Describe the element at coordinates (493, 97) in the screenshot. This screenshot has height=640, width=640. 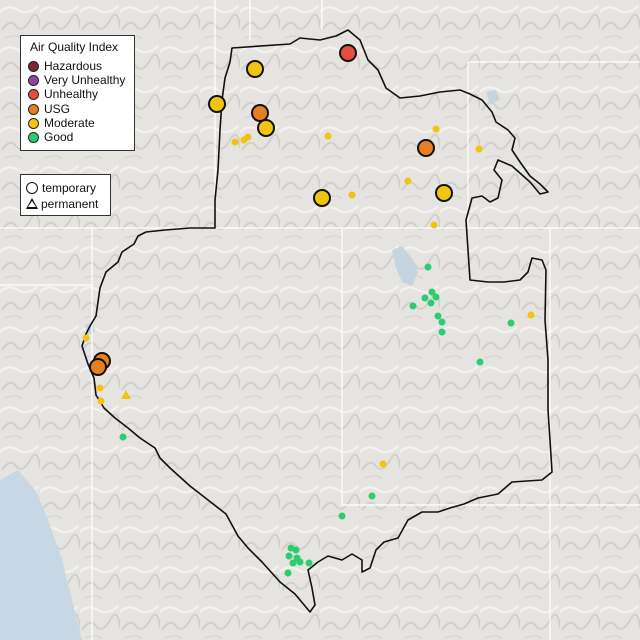
I see `lake` at that location.